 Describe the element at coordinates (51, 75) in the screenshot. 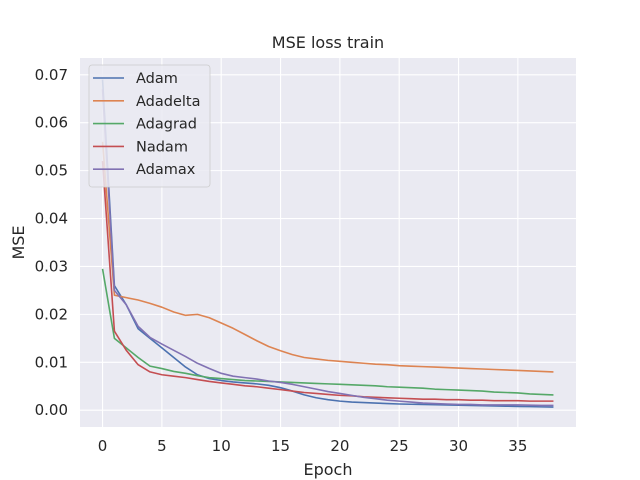

I see `y-tick-label: 0.07` at that location.